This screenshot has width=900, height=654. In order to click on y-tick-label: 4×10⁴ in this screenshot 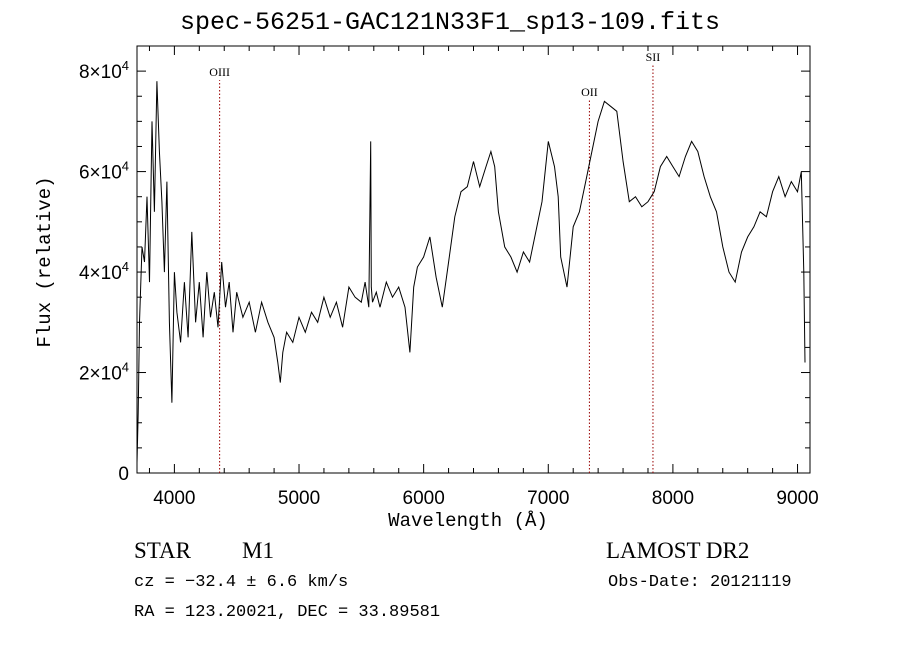, I will do `click(104, 271)`.